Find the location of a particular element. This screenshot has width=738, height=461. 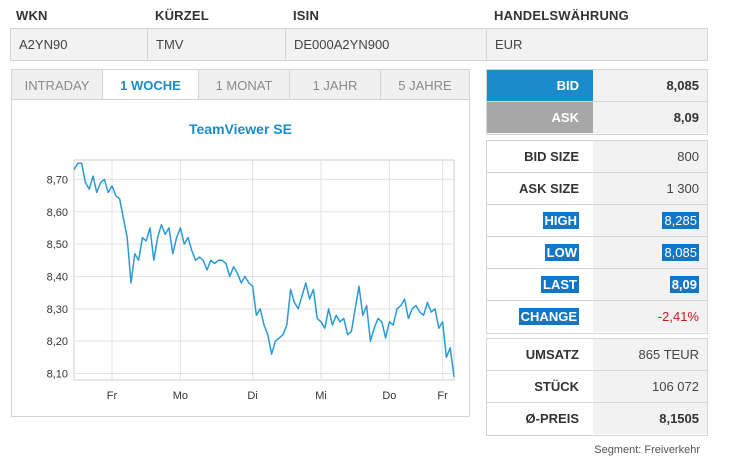

high-value: 8,285 is located at coordinates (680, 220).